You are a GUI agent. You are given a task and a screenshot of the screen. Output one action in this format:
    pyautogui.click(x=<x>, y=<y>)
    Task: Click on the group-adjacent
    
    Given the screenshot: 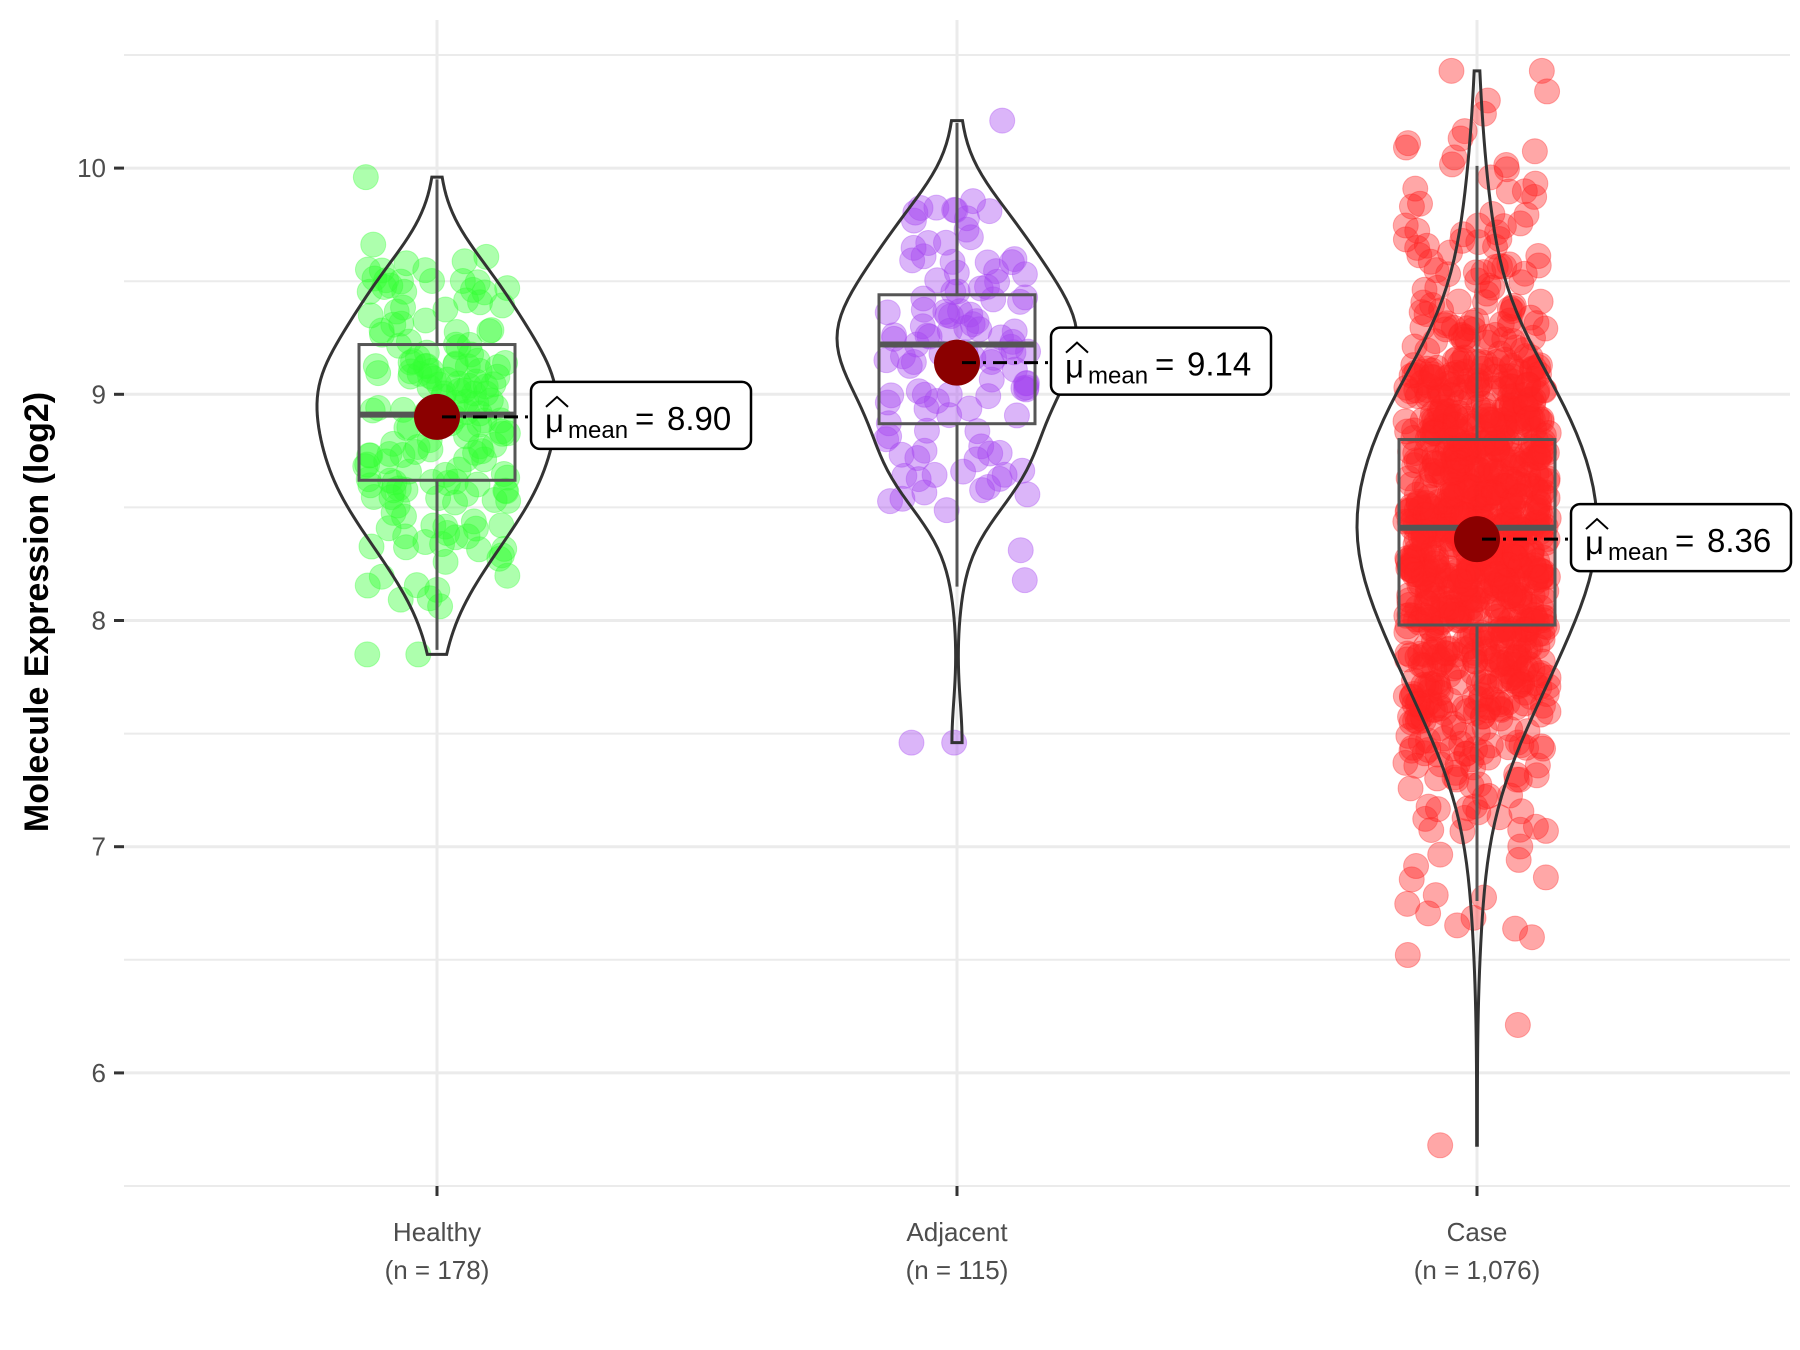 What is the action you would take?
    pyautogui.click(x=957, y=431)
    